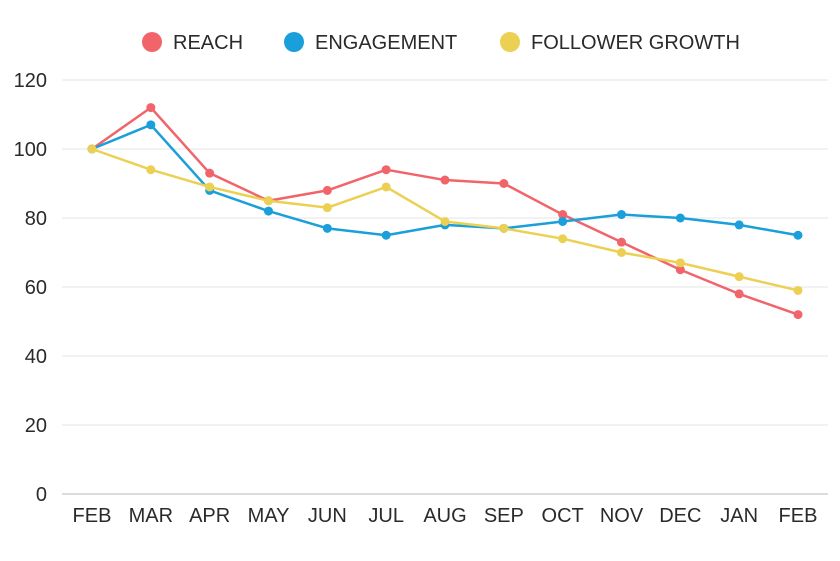  Describe the element at coordinates (327, 516) in the screenshot. I see `x-tick-label: JUN` at that location.